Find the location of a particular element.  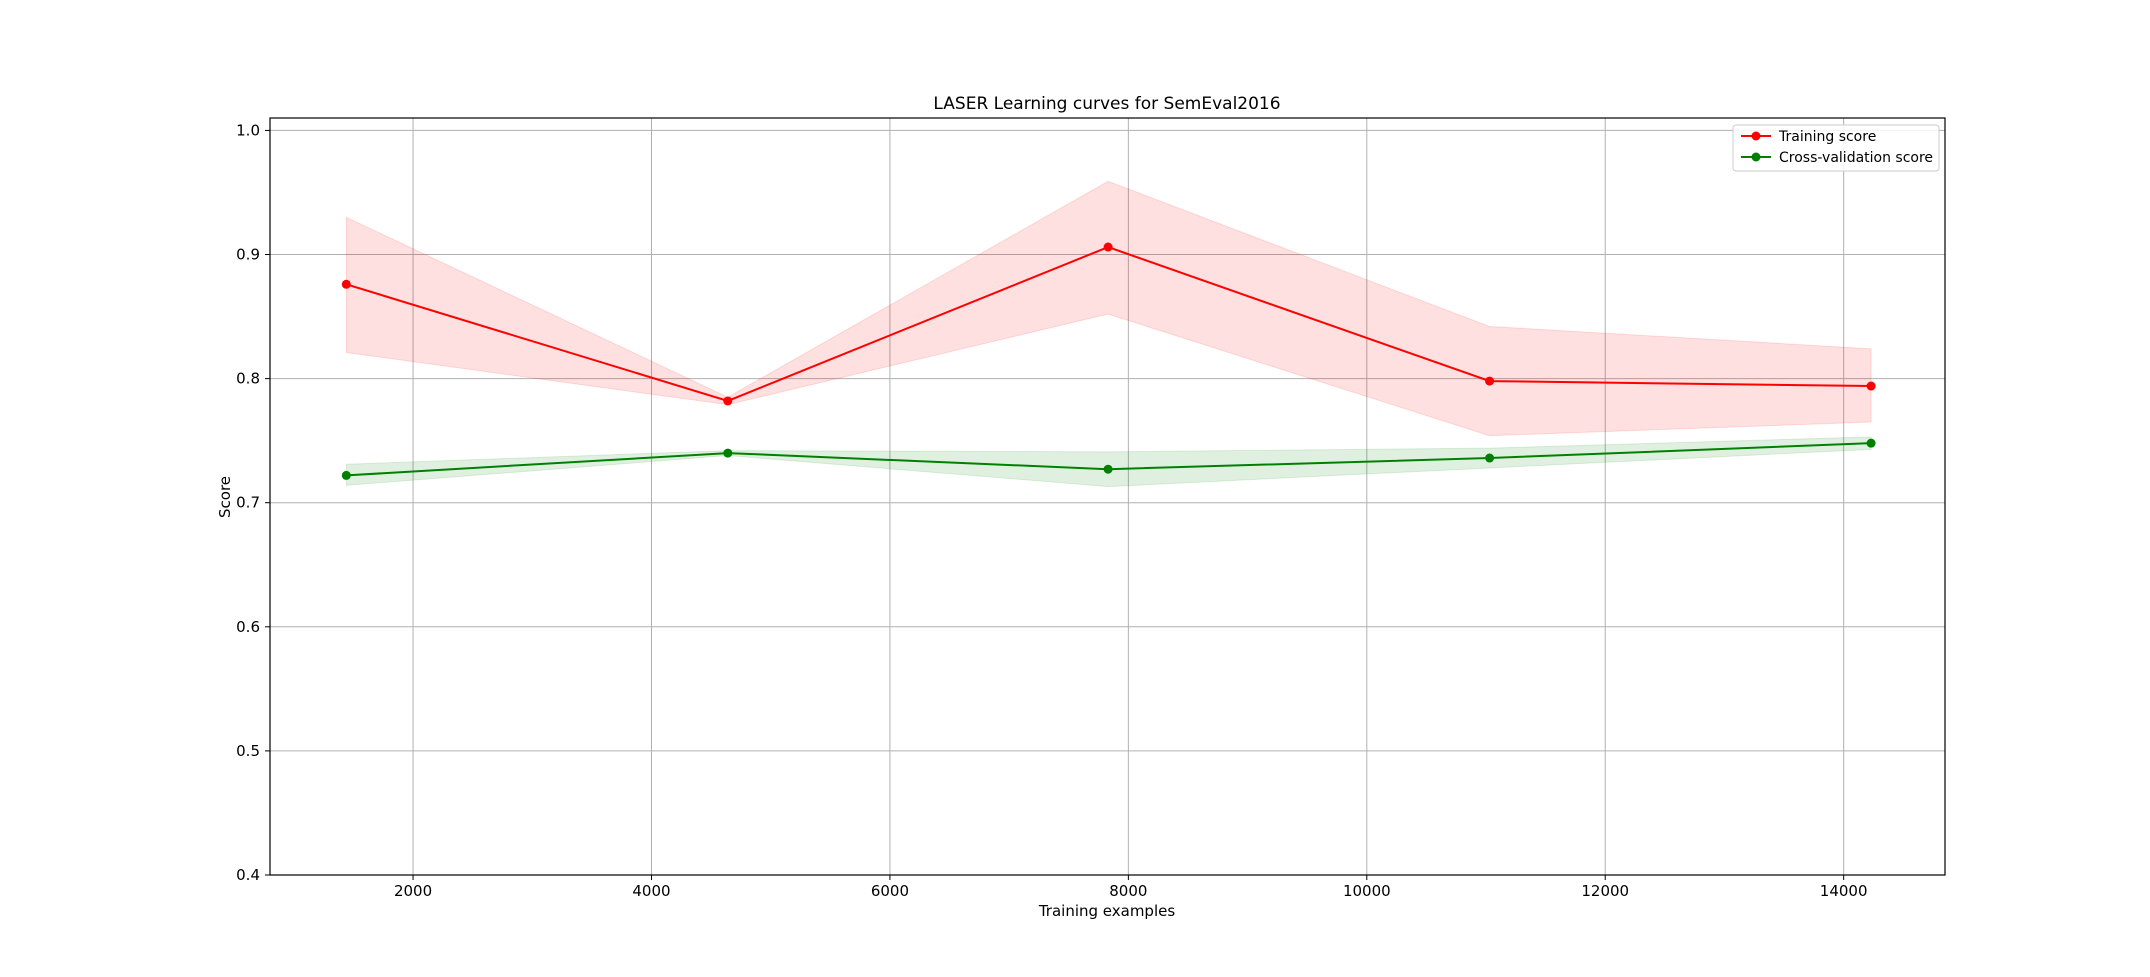

legend-box is located at coordinates (1836, 148).